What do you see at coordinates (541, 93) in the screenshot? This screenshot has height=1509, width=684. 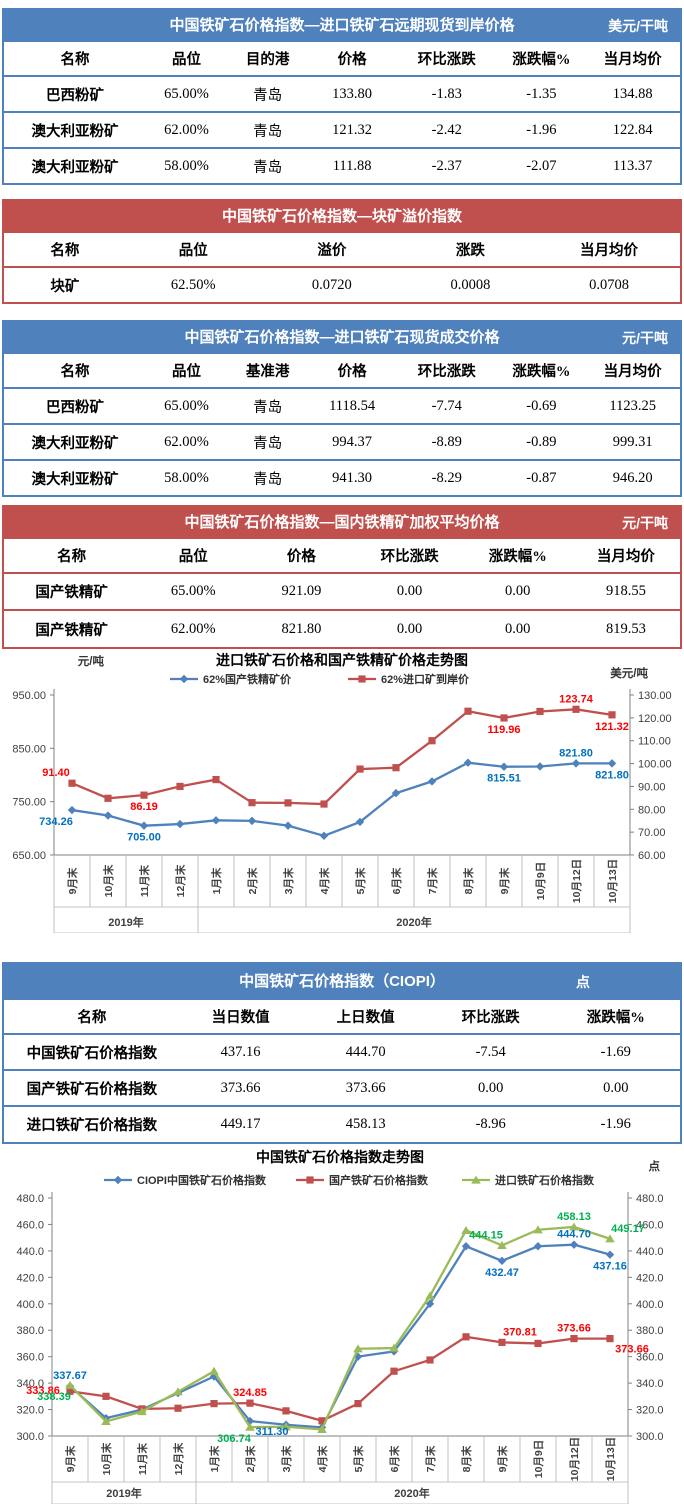 I see `cell: -1.35` at bounding box center [541, 93].